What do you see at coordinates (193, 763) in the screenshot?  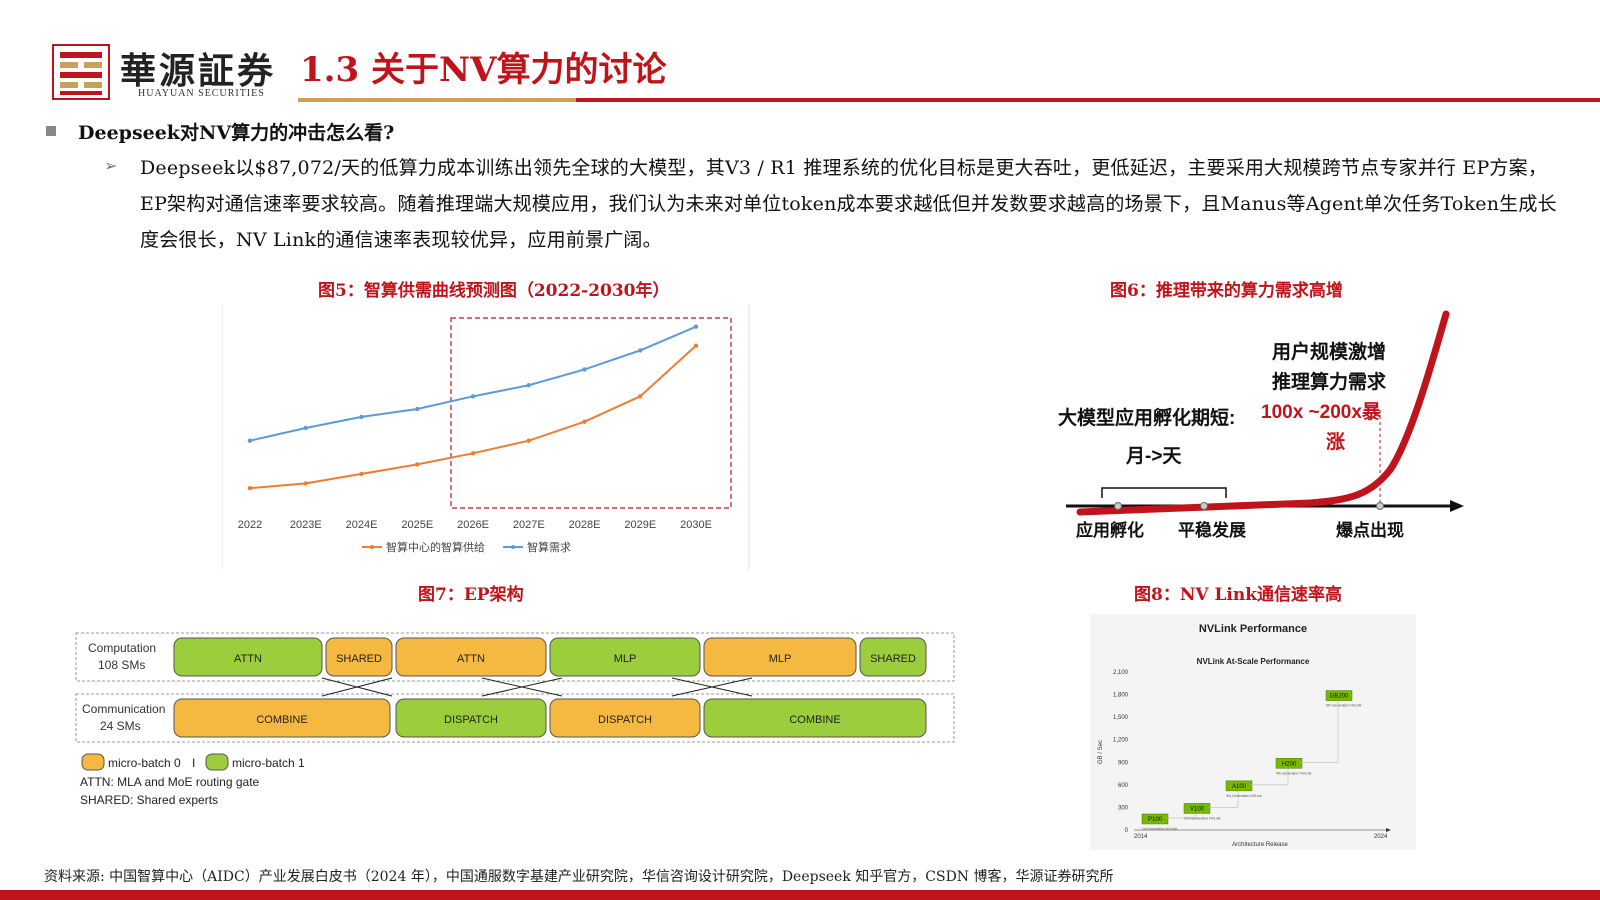 I see `fig7-legend-sep: I` at bounding box center [193, 763].